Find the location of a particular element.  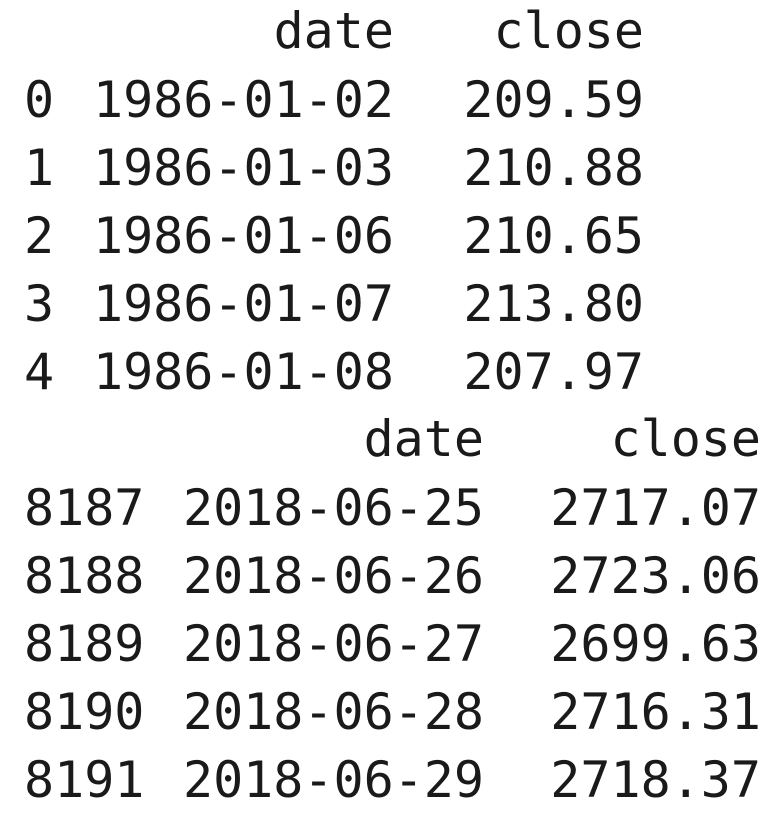

row-index: 8191 is located at coordinates (84, 780).